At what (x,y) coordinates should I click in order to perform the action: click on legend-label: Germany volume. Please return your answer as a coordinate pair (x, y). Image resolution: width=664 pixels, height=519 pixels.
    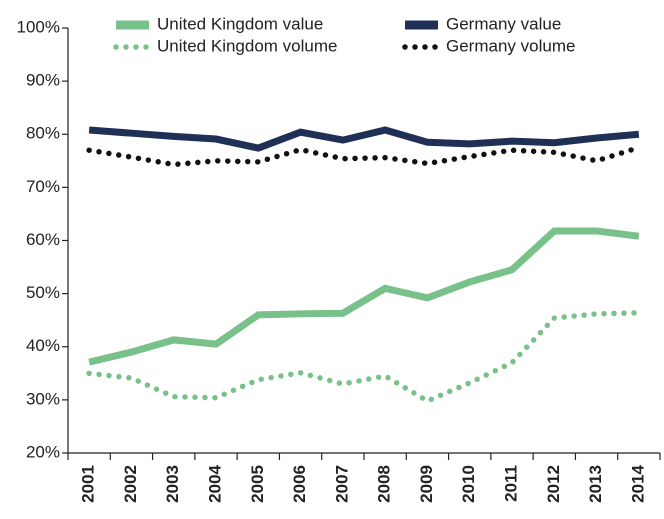
    Looking at the image, I should click on (510, 45).